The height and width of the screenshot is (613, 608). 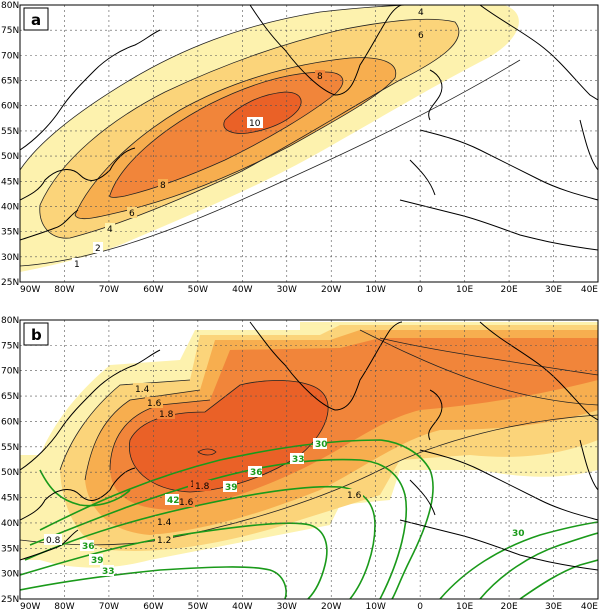 I want to click on panel-b-contour-labels: 0.8 1.2 1.4 1.6 1.8 1.4 1.6 1.8 1.8 1.6, so click(x=203, y=464).